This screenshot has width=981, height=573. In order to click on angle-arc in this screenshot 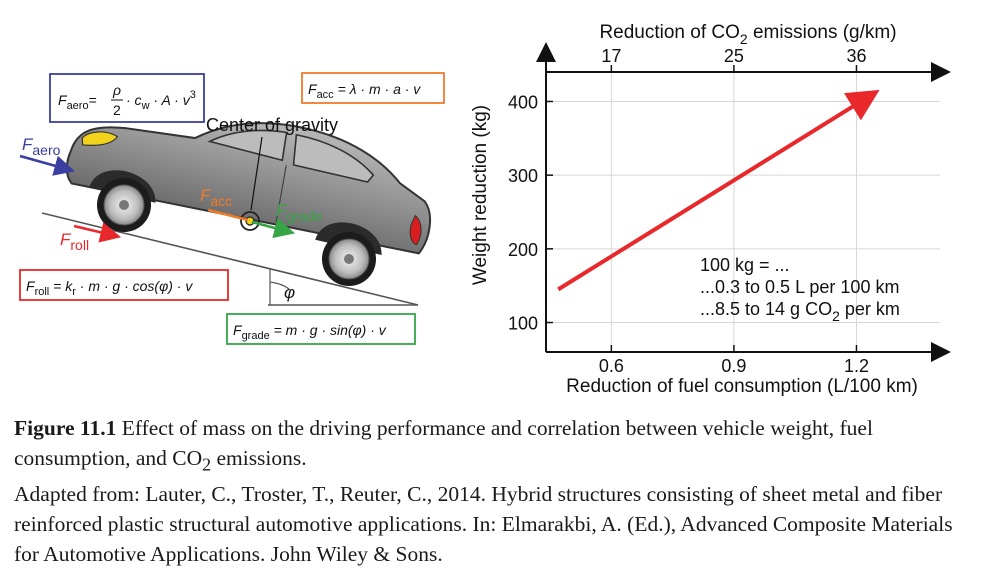, I will do `click(280, 286)`.